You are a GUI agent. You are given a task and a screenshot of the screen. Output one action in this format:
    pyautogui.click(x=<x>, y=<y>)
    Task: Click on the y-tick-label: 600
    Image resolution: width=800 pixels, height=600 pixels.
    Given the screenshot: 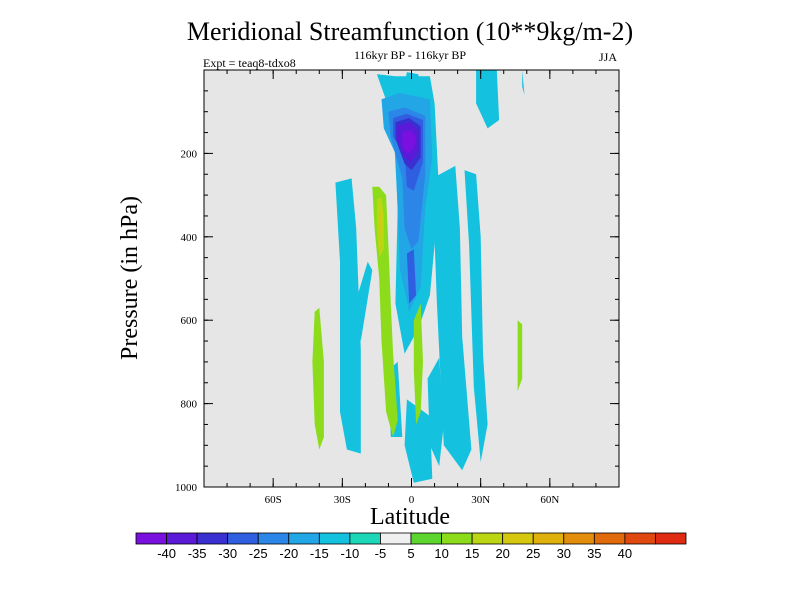 What is the action you would take?
    pyautogui.click(x=189, y=321)
    